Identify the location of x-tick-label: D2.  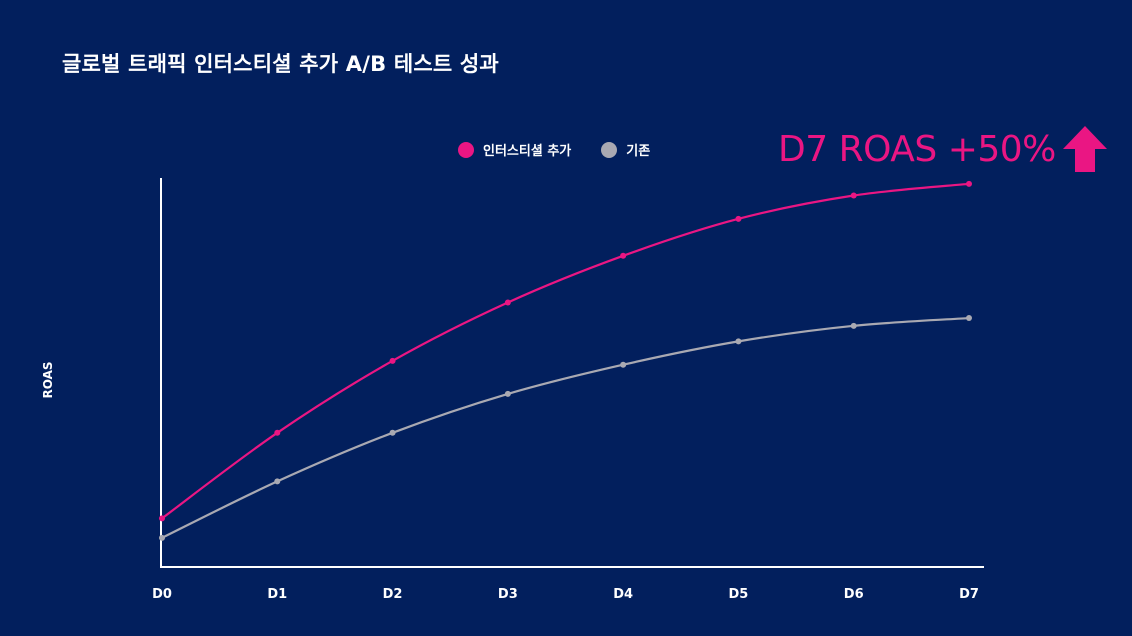
(393, 594).